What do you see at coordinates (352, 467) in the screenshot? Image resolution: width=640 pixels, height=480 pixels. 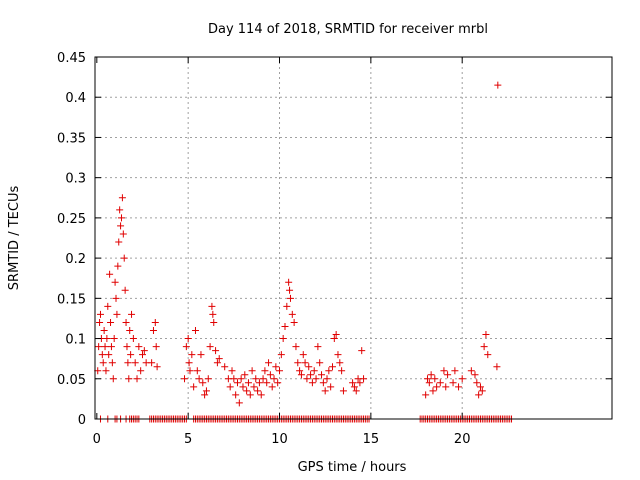 I see `x-axis-label: GPS time / hours` at bounding box center [352, 467].